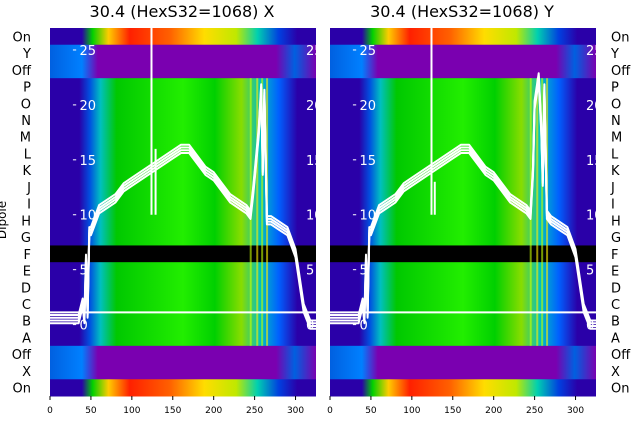  Describe the element at coordinates (463, 287) in the screenshot. I see `heatmap-row-d` at that location.